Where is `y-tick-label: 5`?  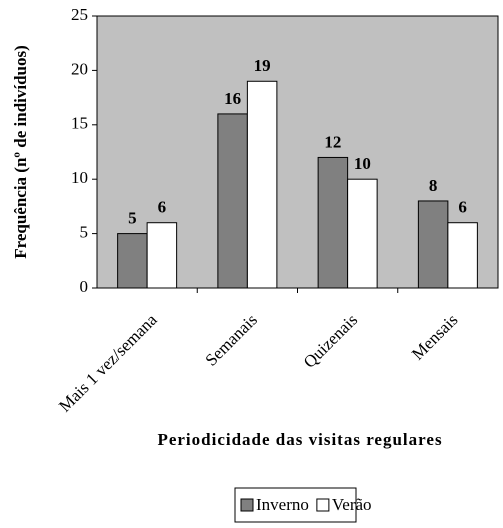
y-tick-label: 5 is located at coordinates (84, 232).